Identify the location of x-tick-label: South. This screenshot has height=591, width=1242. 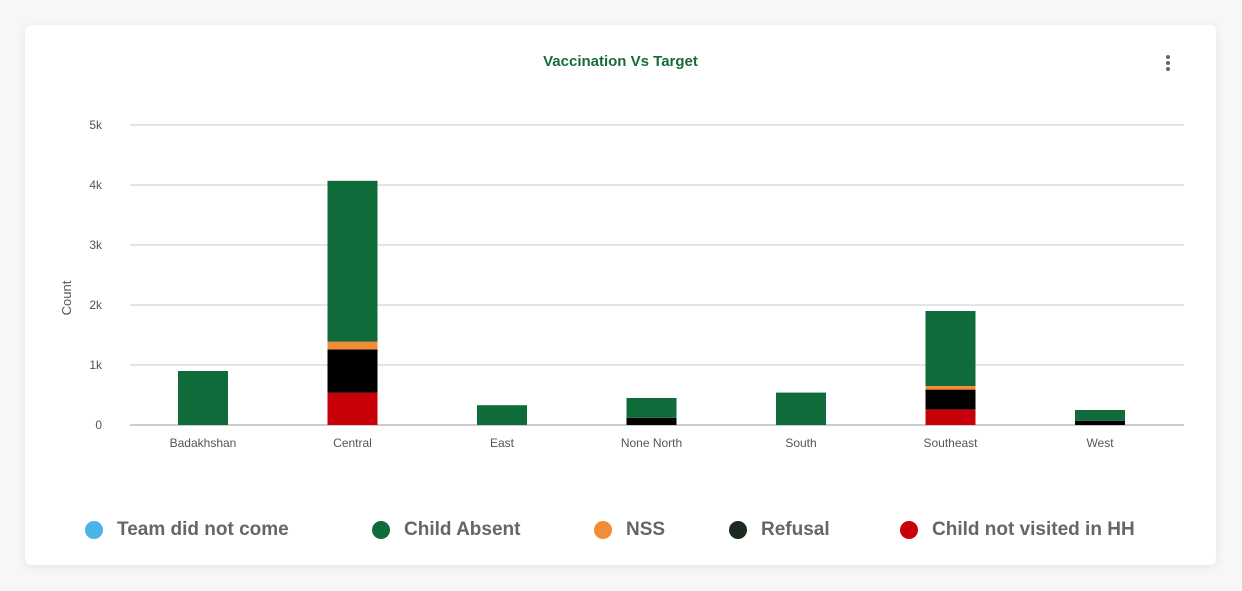
(800, 443).